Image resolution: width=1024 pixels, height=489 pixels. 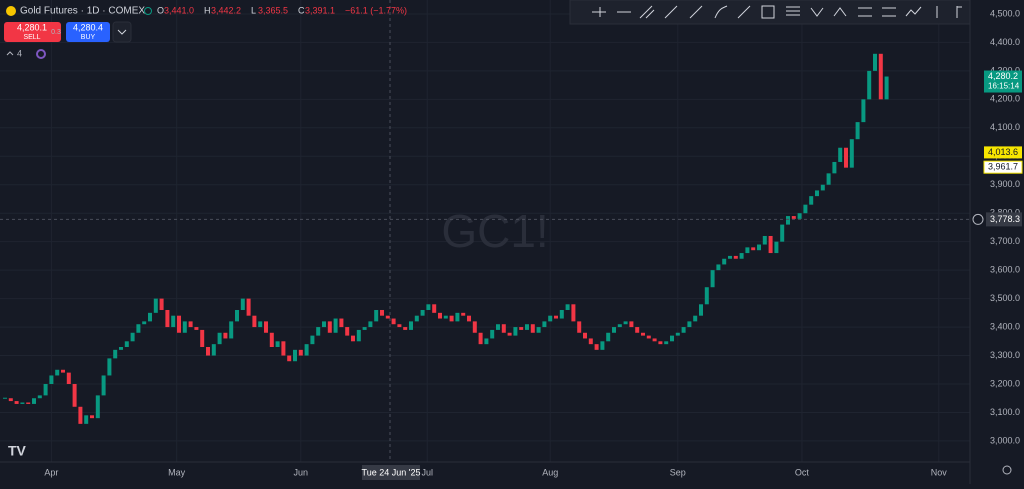 What do you see at coordinates (1004, 86) in the screenshot?
I see `price-label-sub: 16:15:14` at bounding box center [1004, 86].